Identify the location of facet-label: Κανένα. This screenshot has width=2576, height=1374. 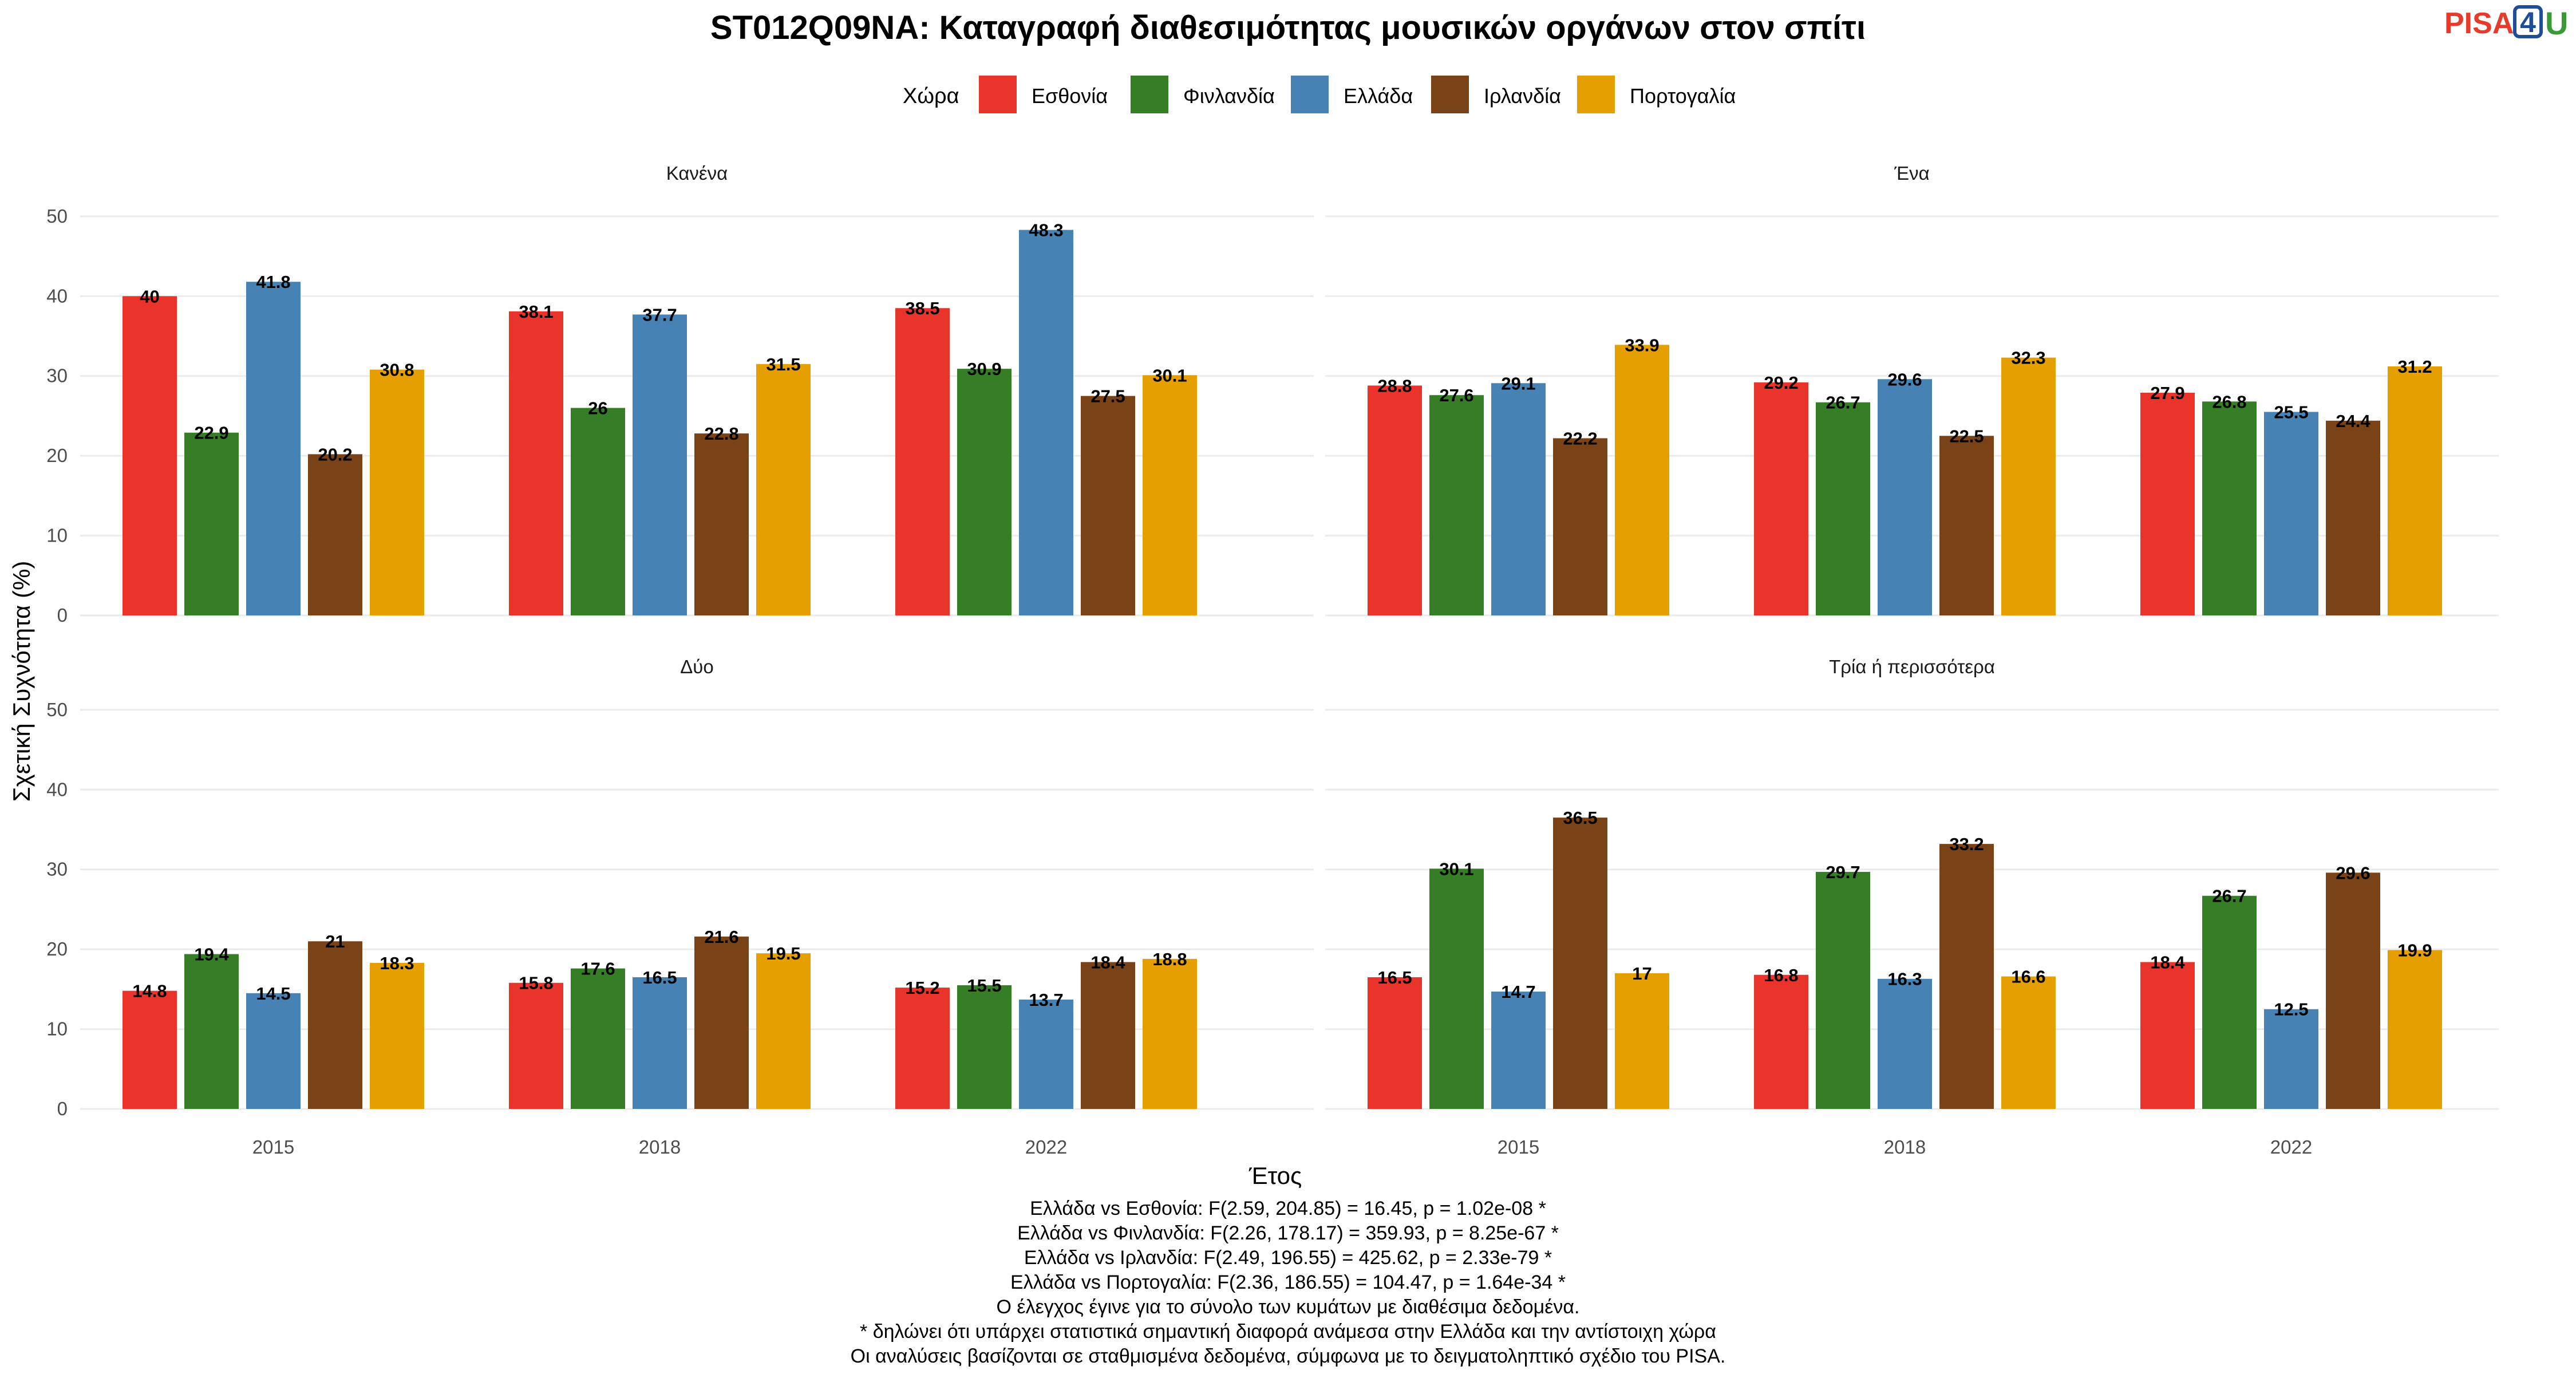
(697, 174).